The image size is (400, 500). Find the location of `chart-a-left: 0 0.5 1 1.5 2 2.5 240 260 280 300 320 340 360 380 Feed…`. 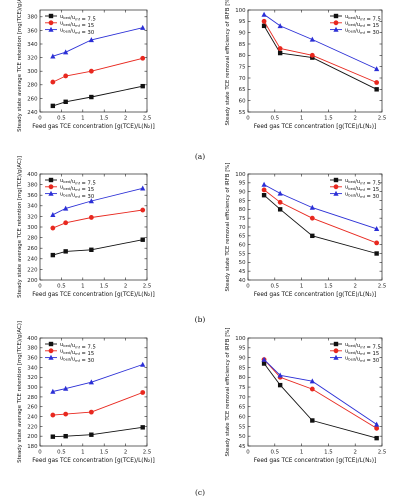

chart-a-left: 0 0.5 1 1.5 2 2.5 240 260 280 300 320 340 360 380 Feed… is located at coordinates (86, 66).